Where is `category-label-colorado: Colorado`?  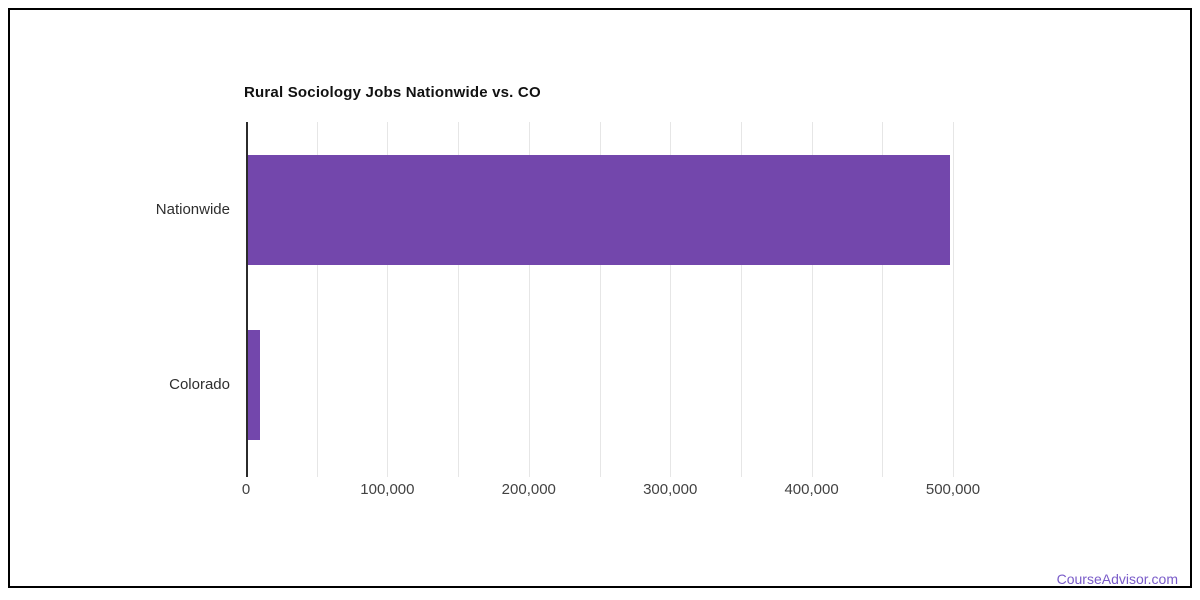 category-label-colorado: Colorado is located at coordinates (199, 385).